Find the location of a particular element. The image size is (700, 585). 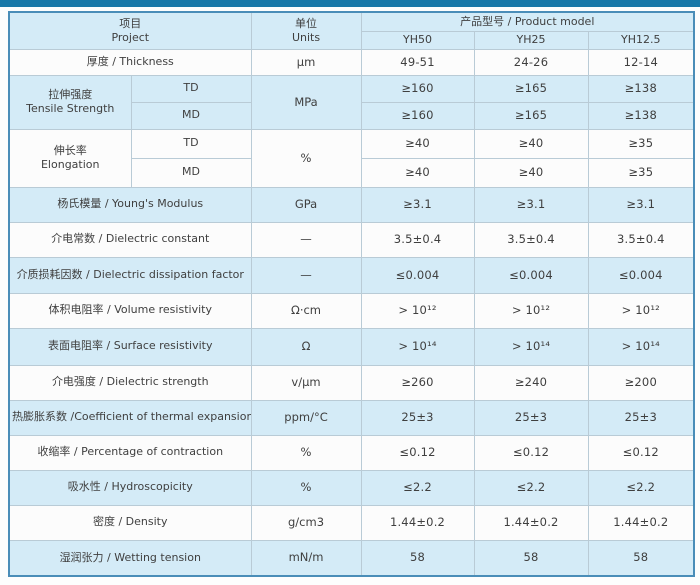

table-header-row: 项目 Project 单位 Units 产品型号 / Product model is located at coordinates (351, 30).